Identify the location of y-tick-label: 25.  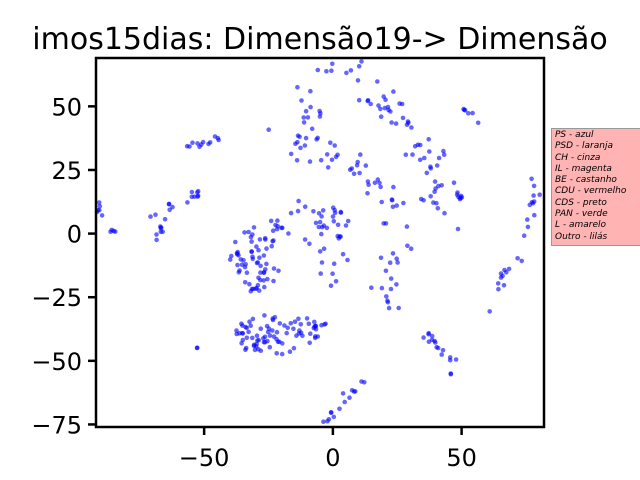
(66, 171).